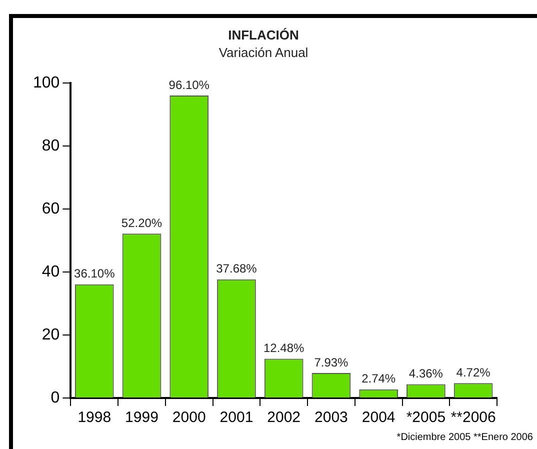 Image resolution: width=537 pixels, height=449 pixels. What do you see at coordinates (237, 417) in the screenshot?
I see `x-tick-label: 2001` at bounding box center [237, 417].